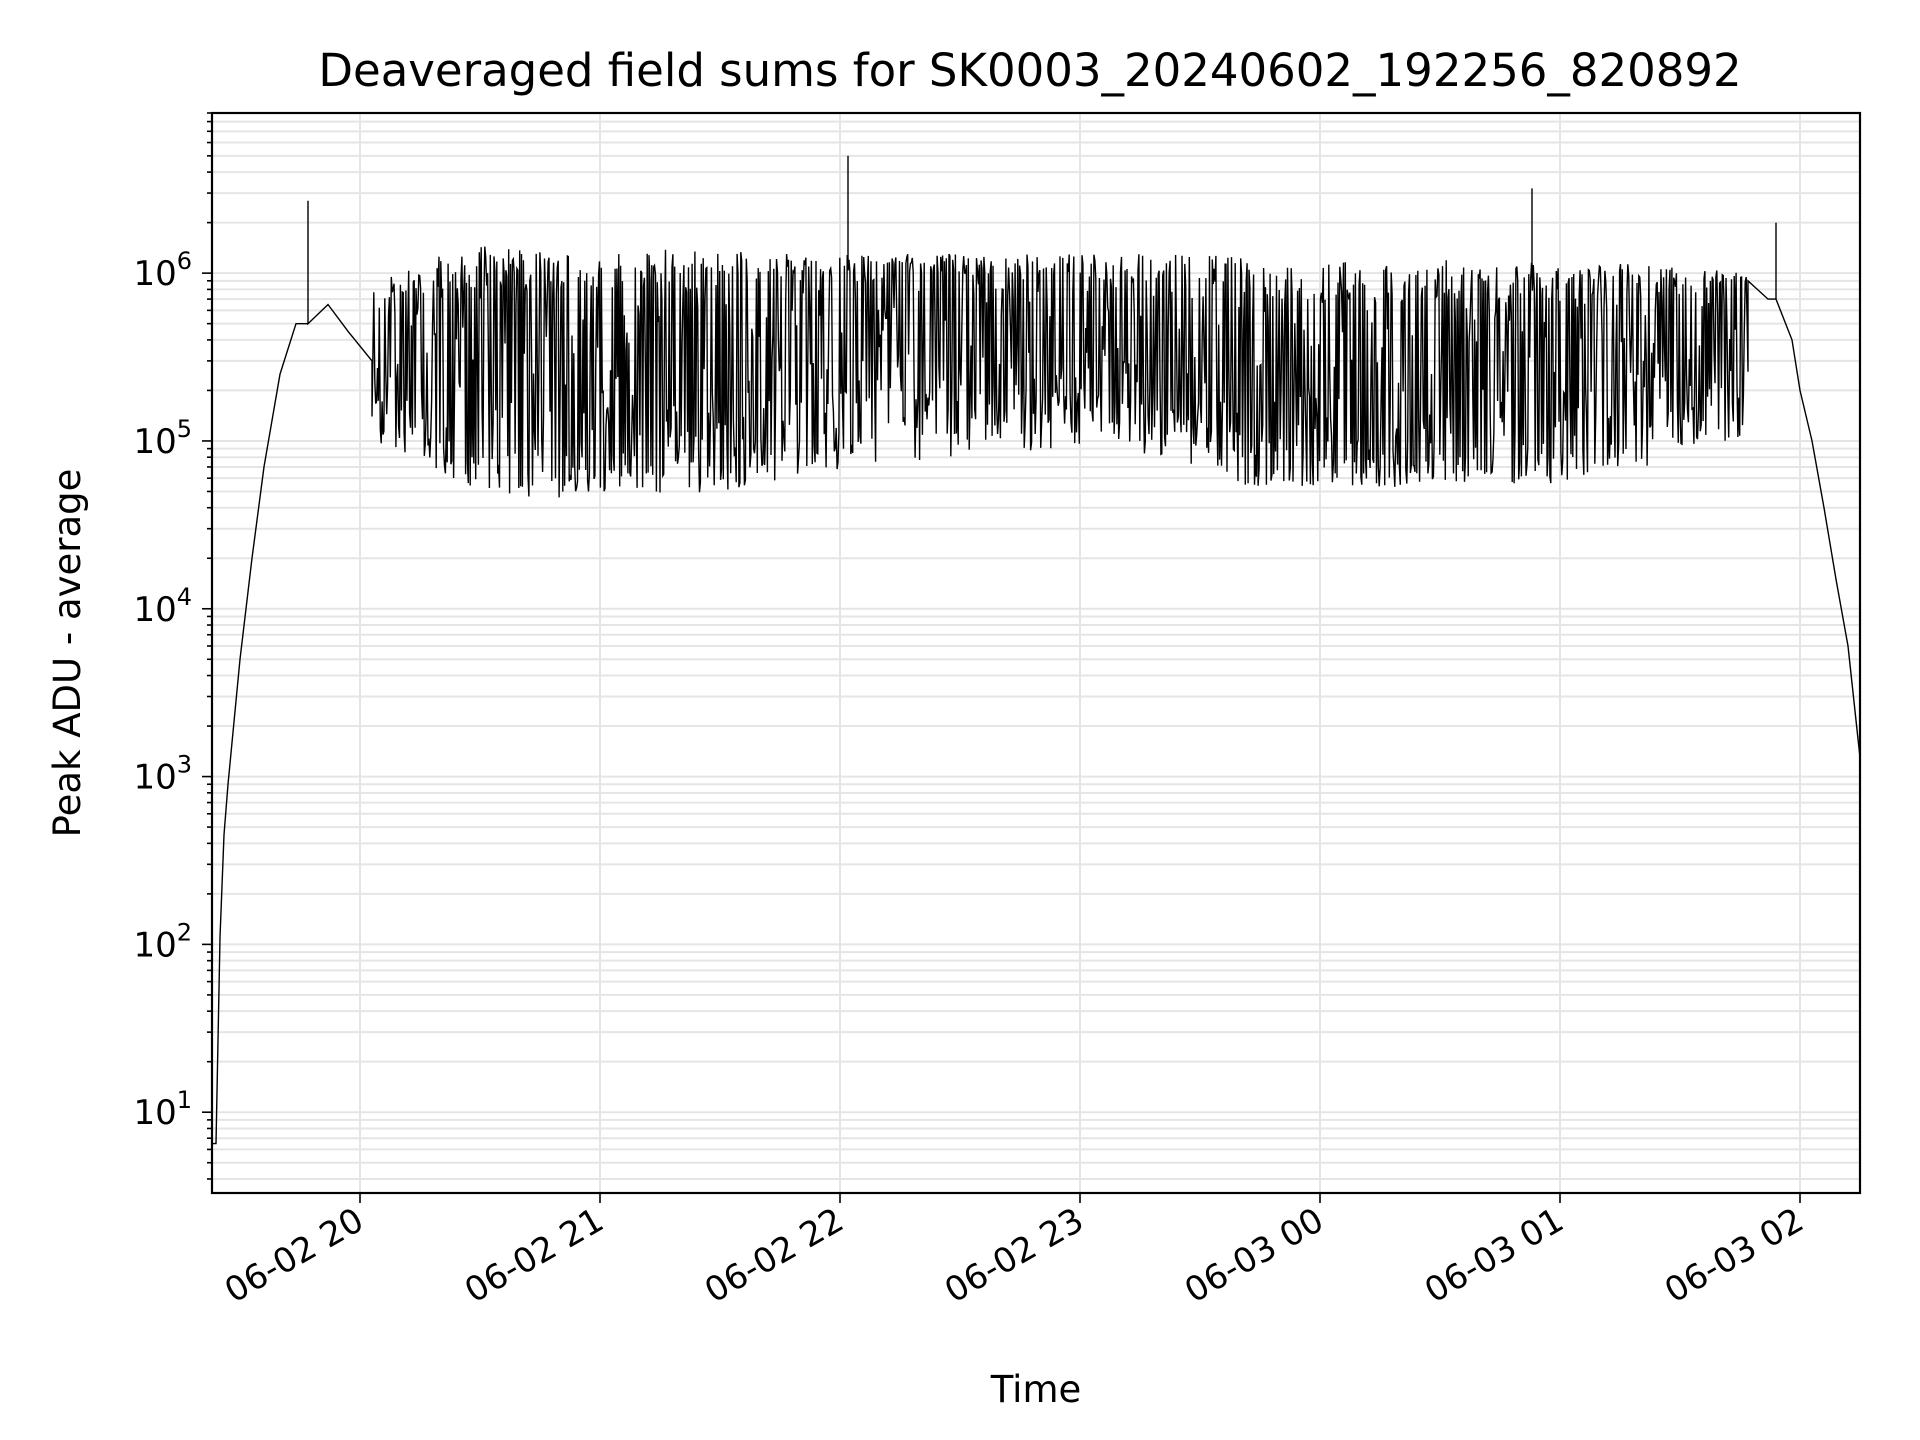 Image resolution: width=1920 pixels, height=1440 pixels. What do you see at coordinates (162, 438) in the screenshot?
I see `y-tick-label: 10⁵` at bounding box center [162, 438].